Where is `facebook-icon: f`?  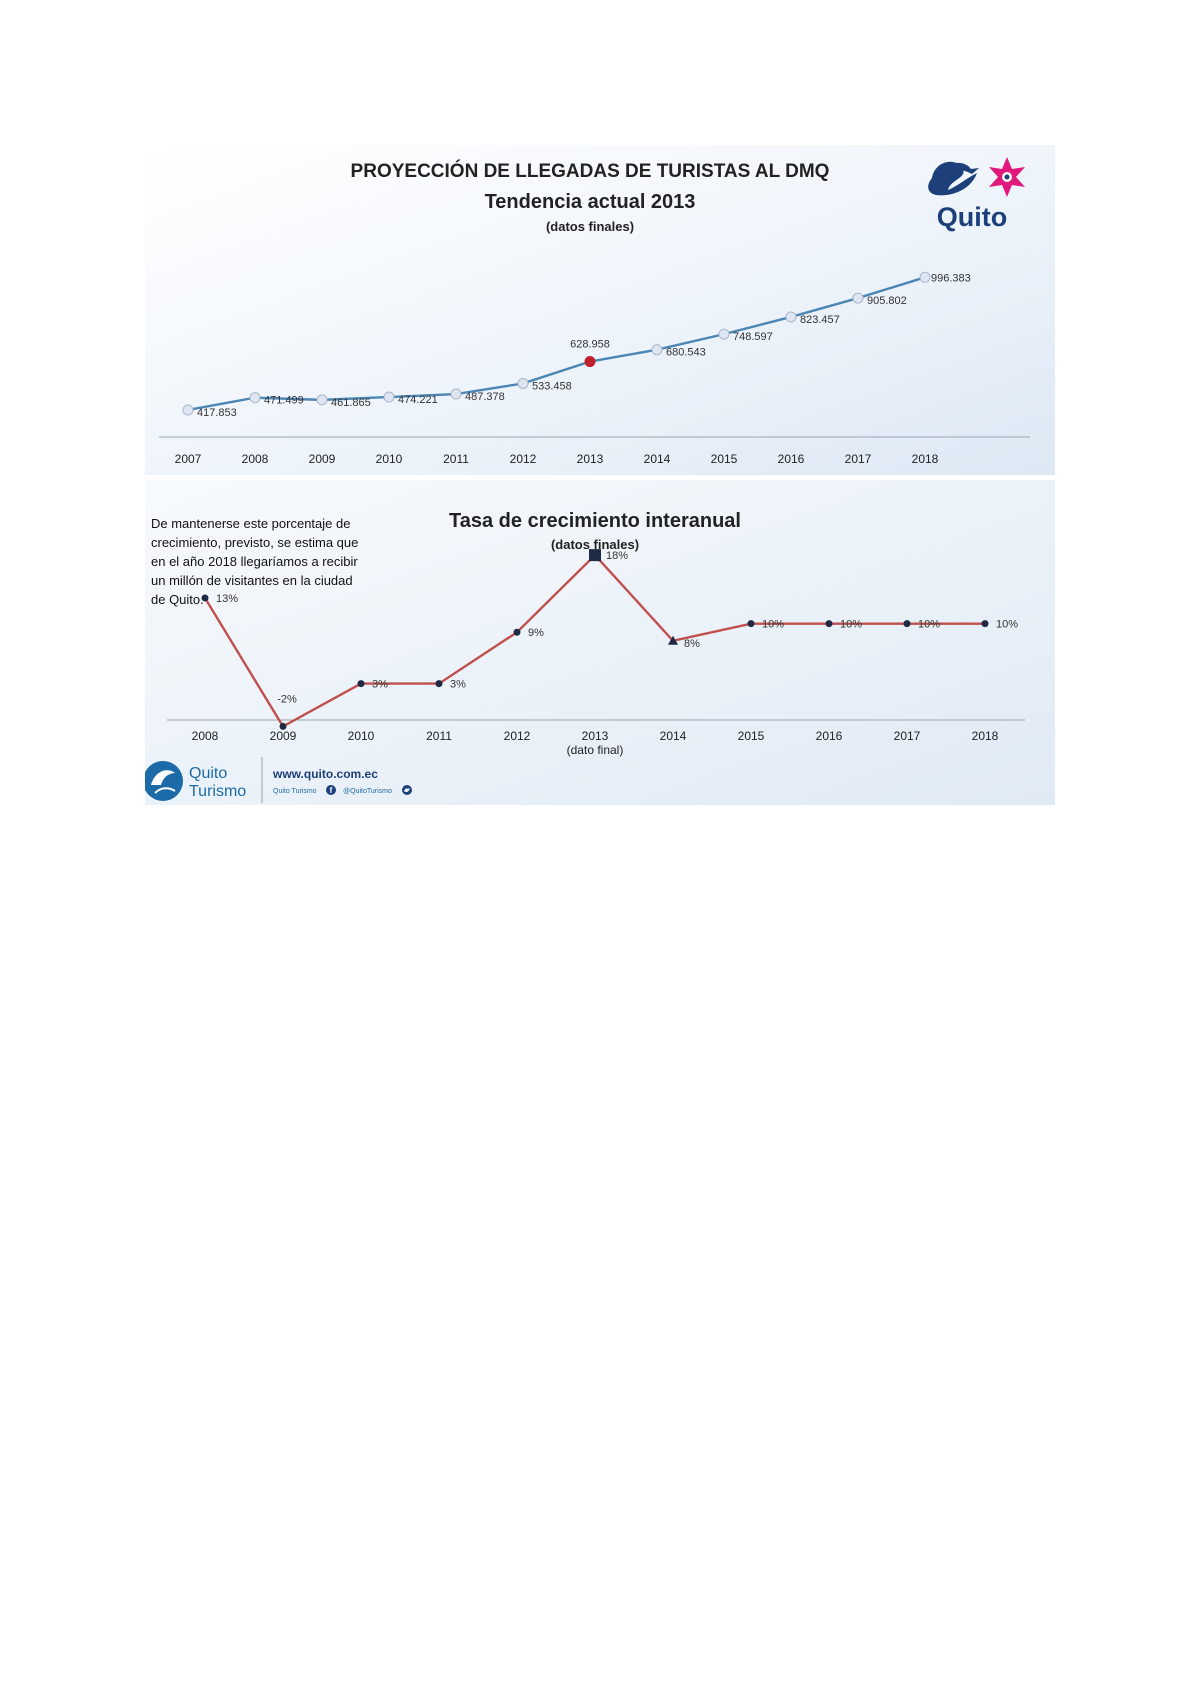
facebook-icon: f is located at coordinates (331, 790).